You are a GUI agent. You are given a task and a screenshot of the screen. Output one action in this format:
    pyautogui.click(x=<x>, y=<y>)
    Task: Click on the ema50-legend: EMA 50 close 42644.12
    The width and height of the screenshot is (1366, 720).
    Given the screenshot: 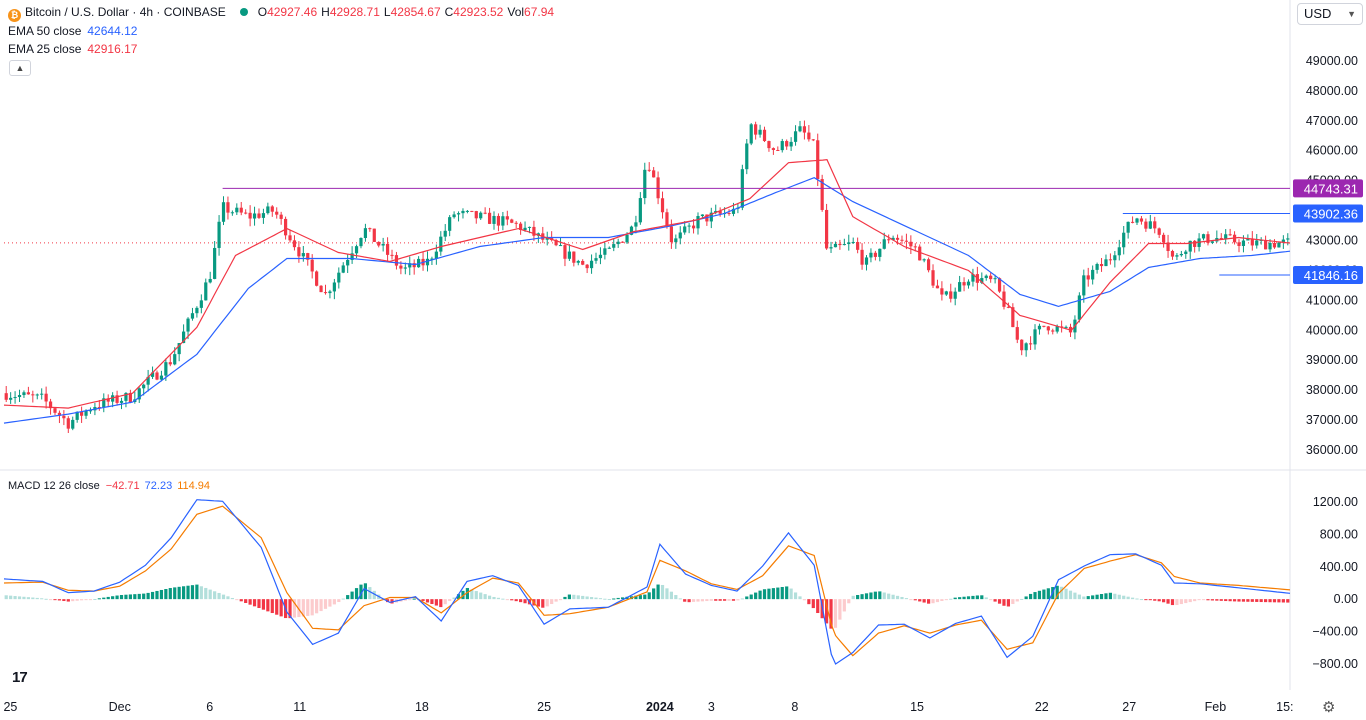 What is the action you would take?
    pyautogui.click(x=72, y=31)
    